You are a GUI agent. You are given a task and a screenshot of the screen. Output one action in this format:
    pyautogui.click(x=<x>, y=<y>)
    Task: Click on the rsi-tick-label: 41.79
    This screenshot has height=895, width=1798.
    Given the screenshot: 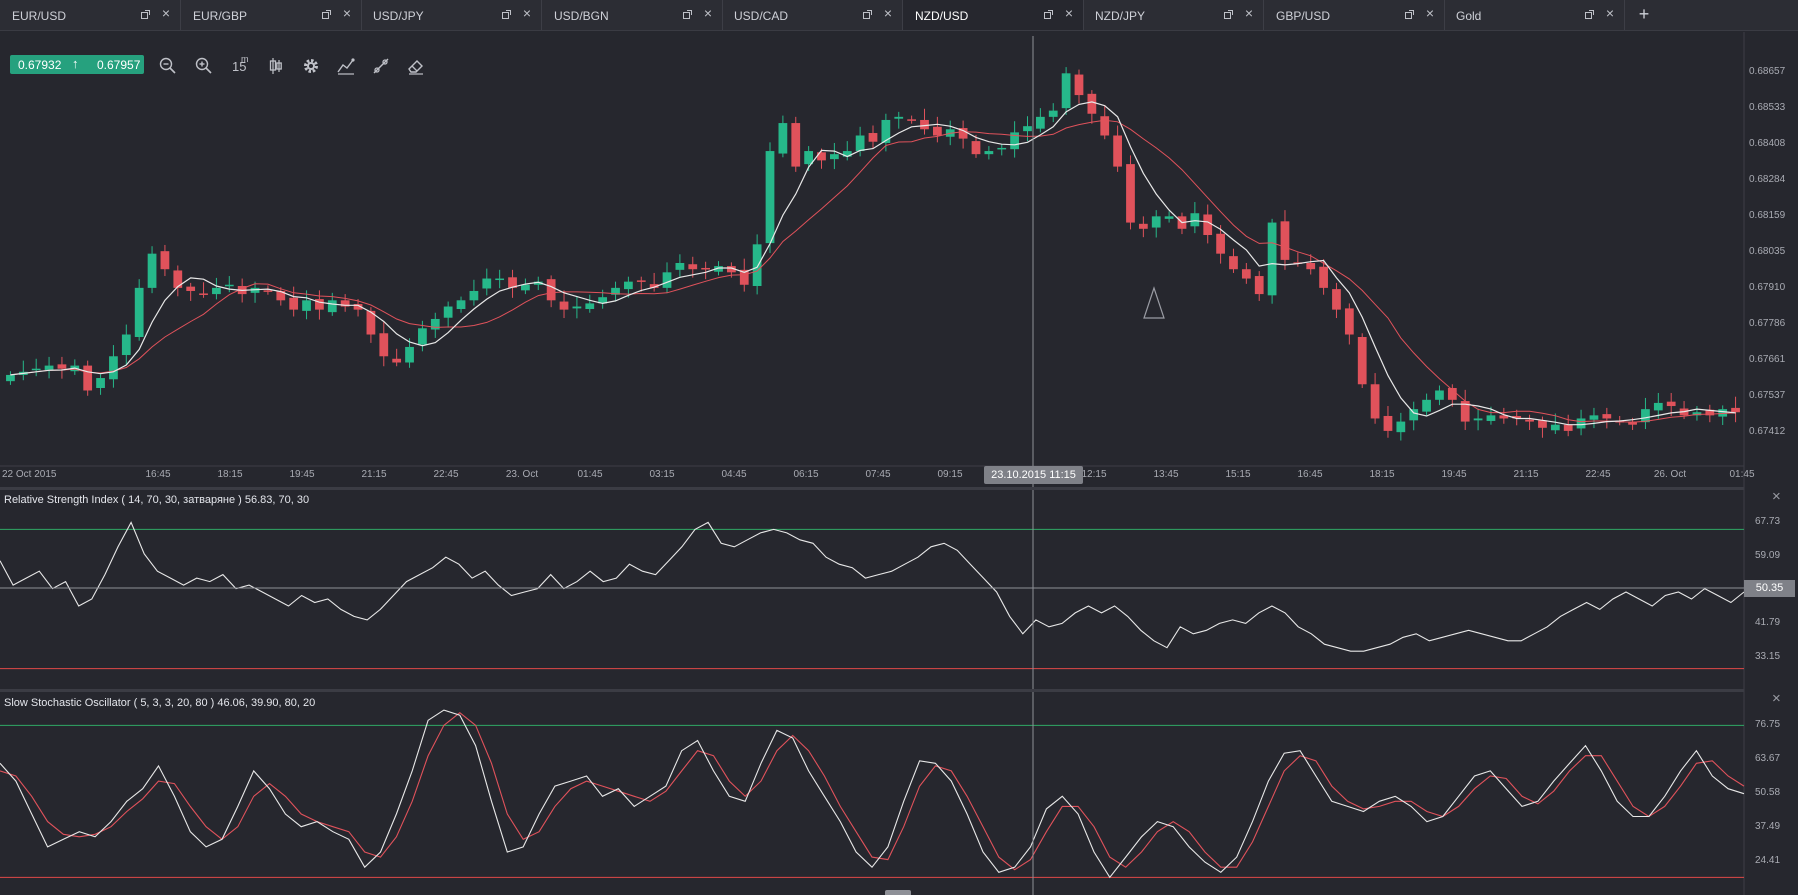 What is the action you would take?
    pyautogui.click(x=1768, y=622)
    